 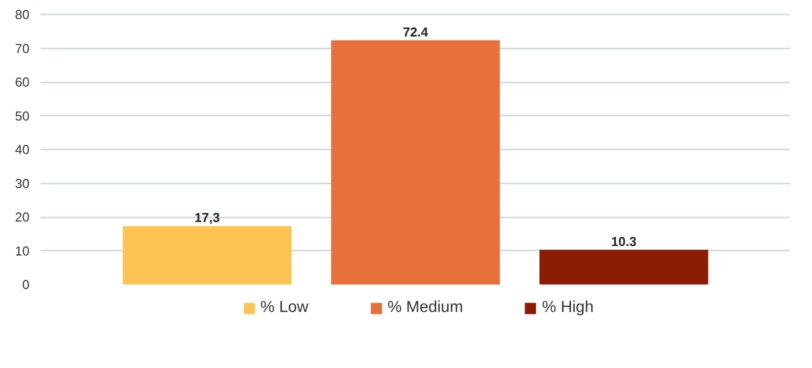 What do you see at coordinates (623, 241) in the screenshot?
I see `data-label: 10.3` at bounding box center [623, 241].